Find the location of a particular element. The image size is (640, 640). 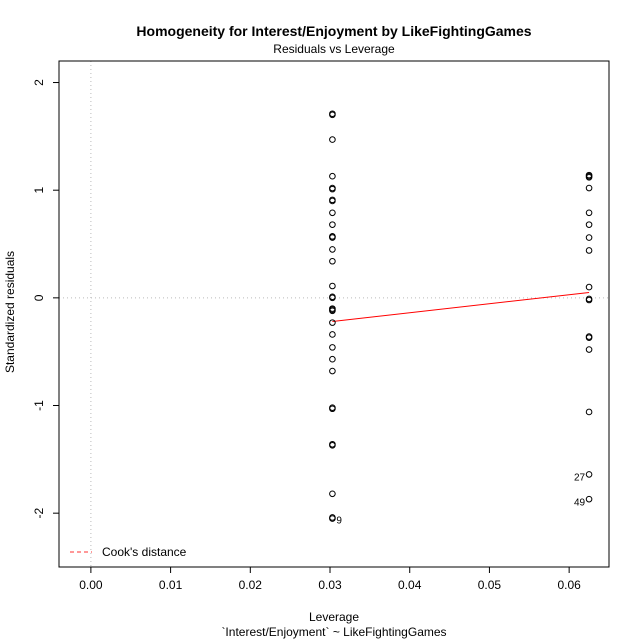

smooth-line is located at coordinates (461, 307).